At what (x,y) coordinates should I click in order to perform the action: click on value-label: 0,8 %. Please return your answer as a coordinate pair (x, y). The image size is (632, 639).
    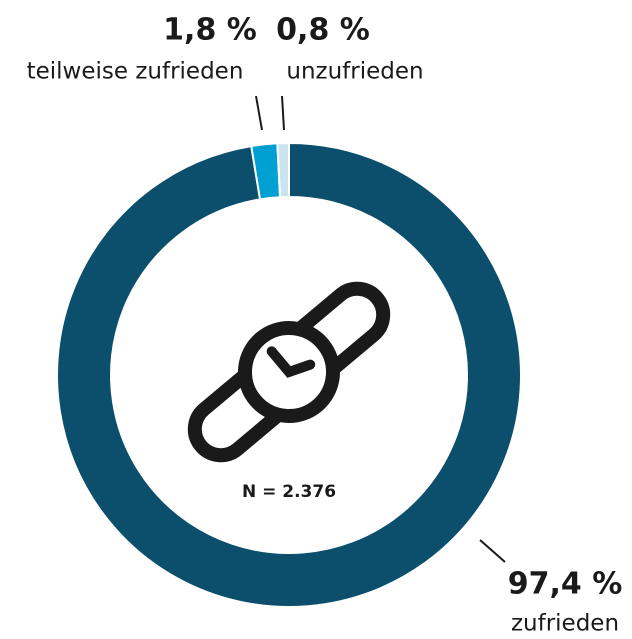
    Looking at the image, I should click on (323, 30).